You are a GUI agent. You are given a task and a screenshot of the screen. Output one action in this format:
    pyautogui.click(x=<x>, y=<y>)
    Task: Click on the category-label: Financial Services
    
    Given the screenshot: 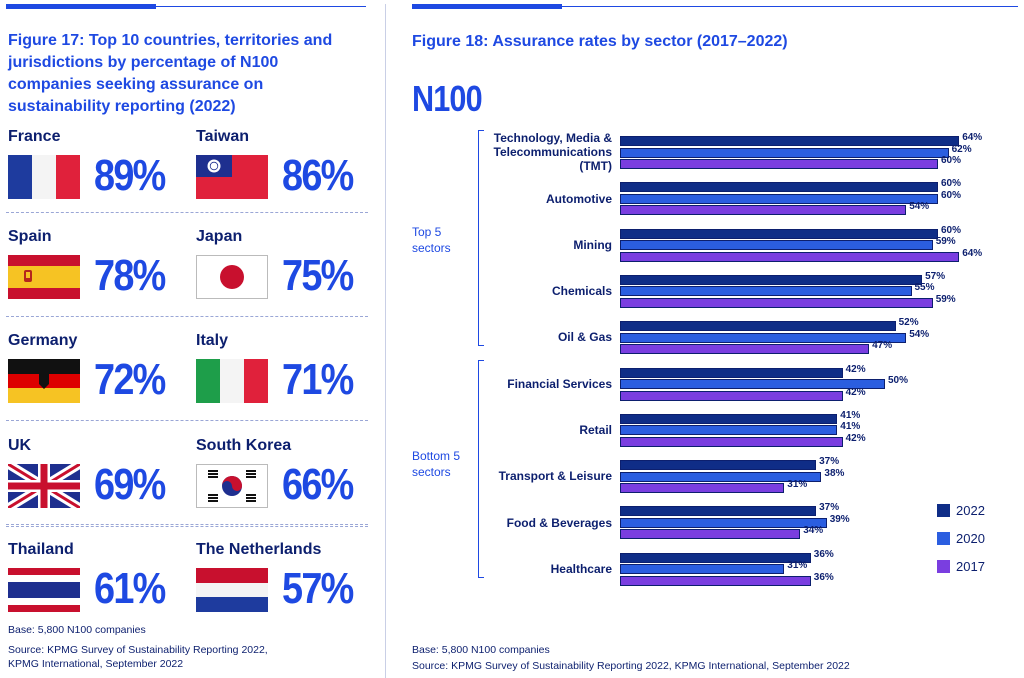 What is the action you would take?
    pyautogui.click(x=559, y=383)
    